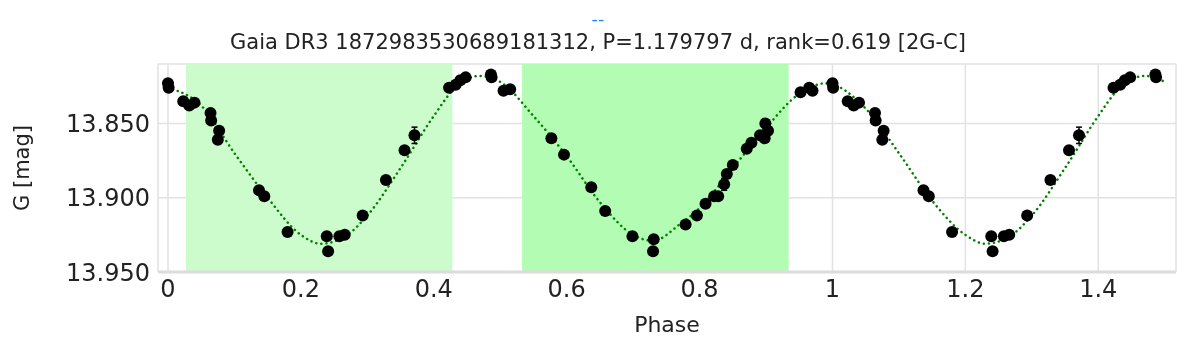  What do you see at coordinates (965, 289) in the screenshot?
I see `x-tick-label: 1.2` at bounding box center [965, 289].